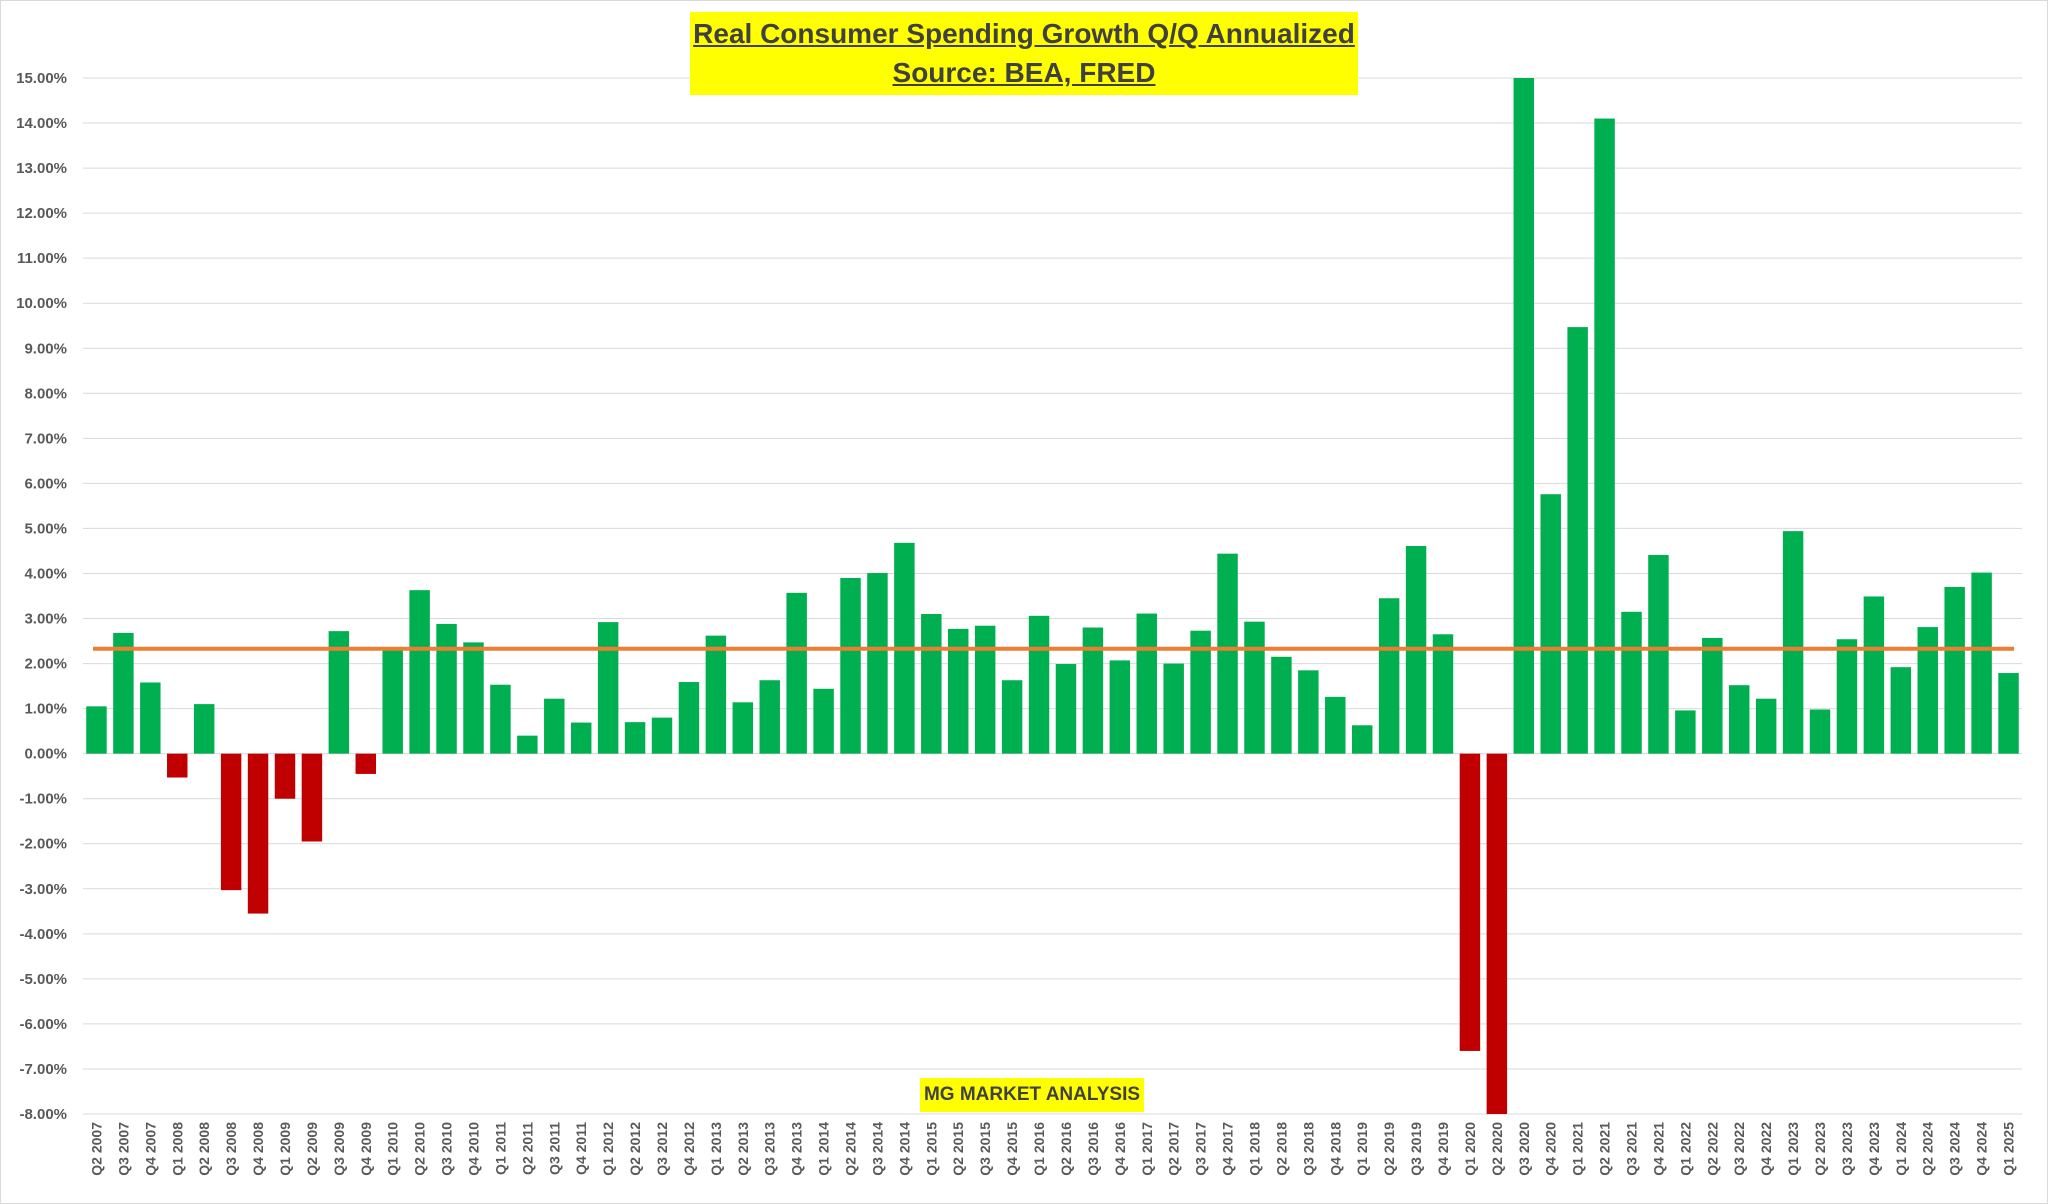 Image resolution: width=2048 pixels, height=1204 pixels. Describe the element at coordinates (1024, 72) in the screenshot. I see `chart-subtitle: Source: BEA, FRED` at that location.